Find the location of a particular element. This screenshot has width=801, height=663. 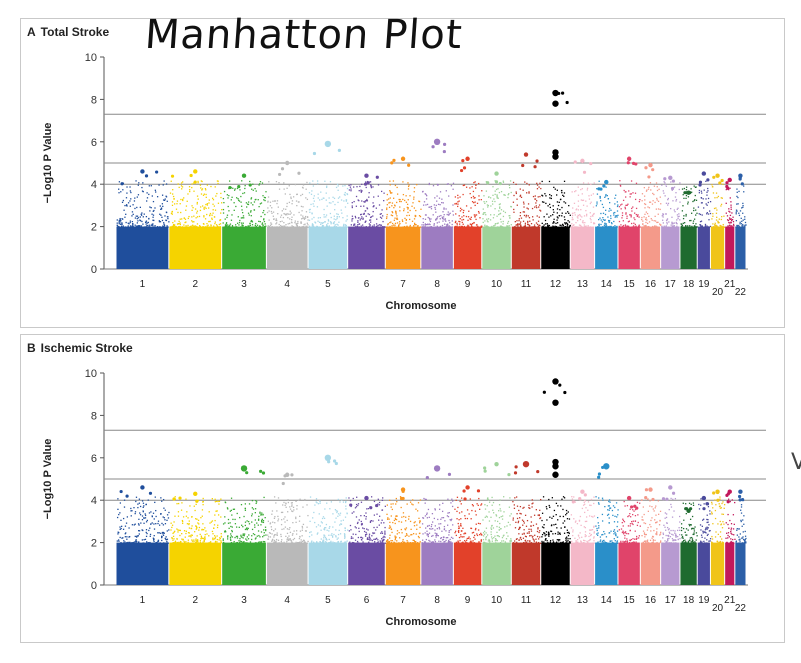

x-tick-label: 13 is located at coordinates (583, 284).